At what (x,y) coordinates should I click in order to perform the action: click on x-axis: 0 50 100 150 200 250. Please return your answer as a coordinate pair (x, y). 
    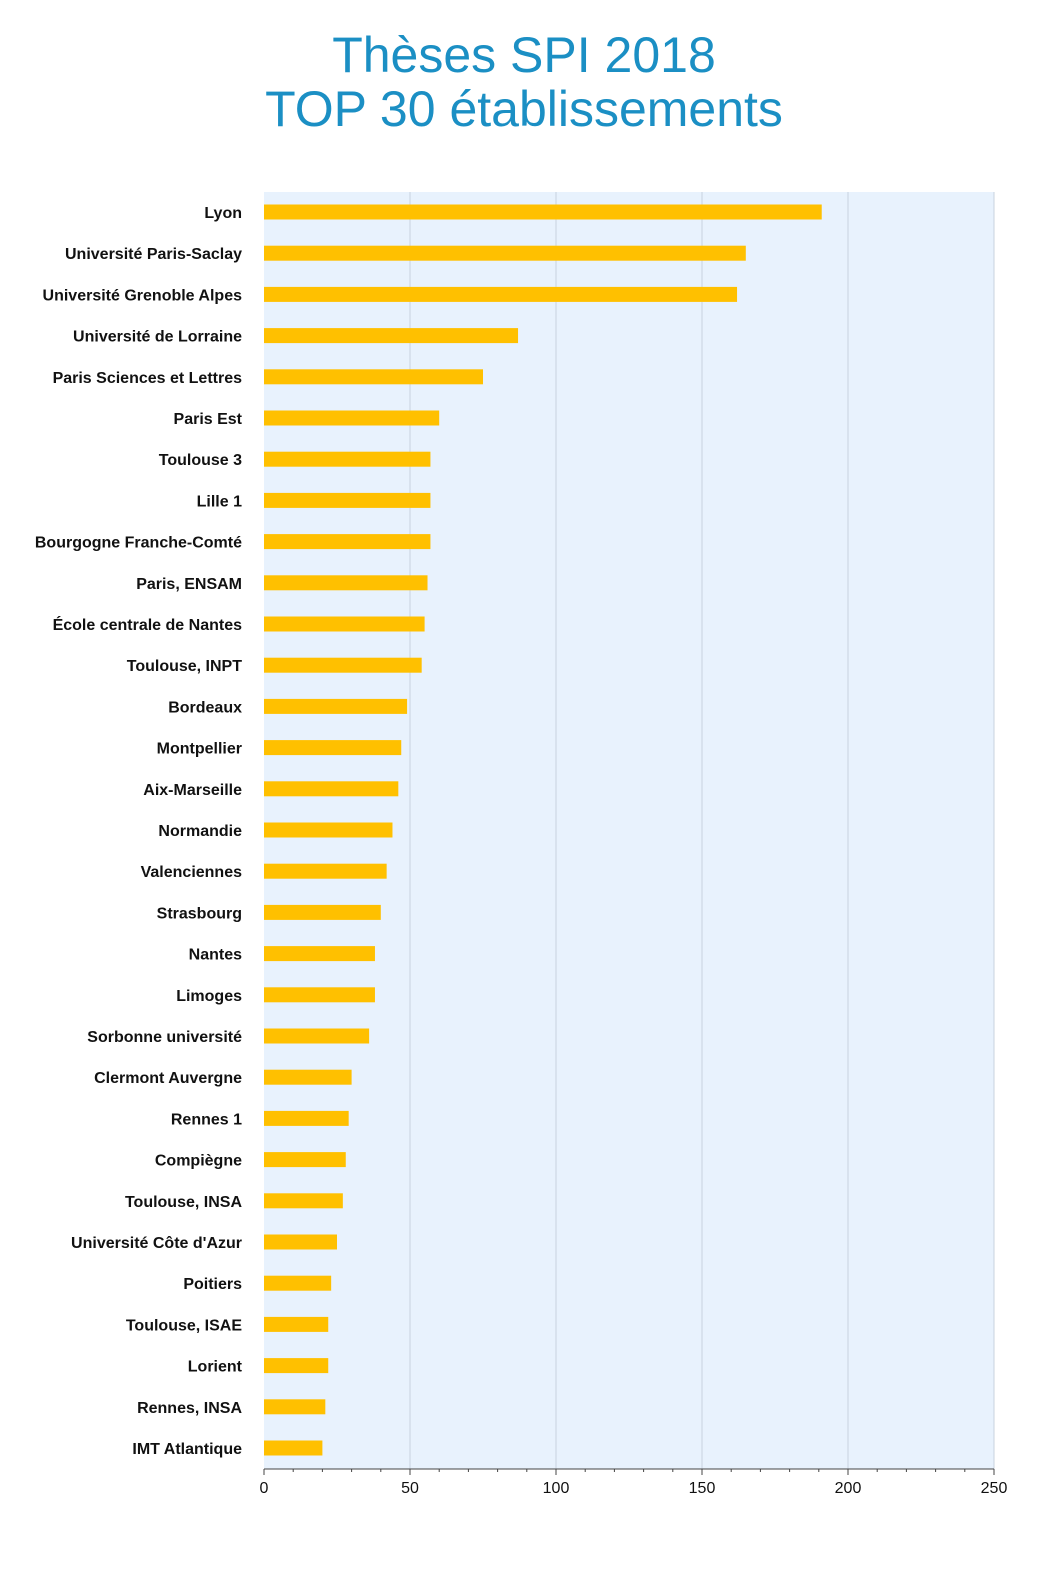
    Looking at the image, I should click on (634, 1482).